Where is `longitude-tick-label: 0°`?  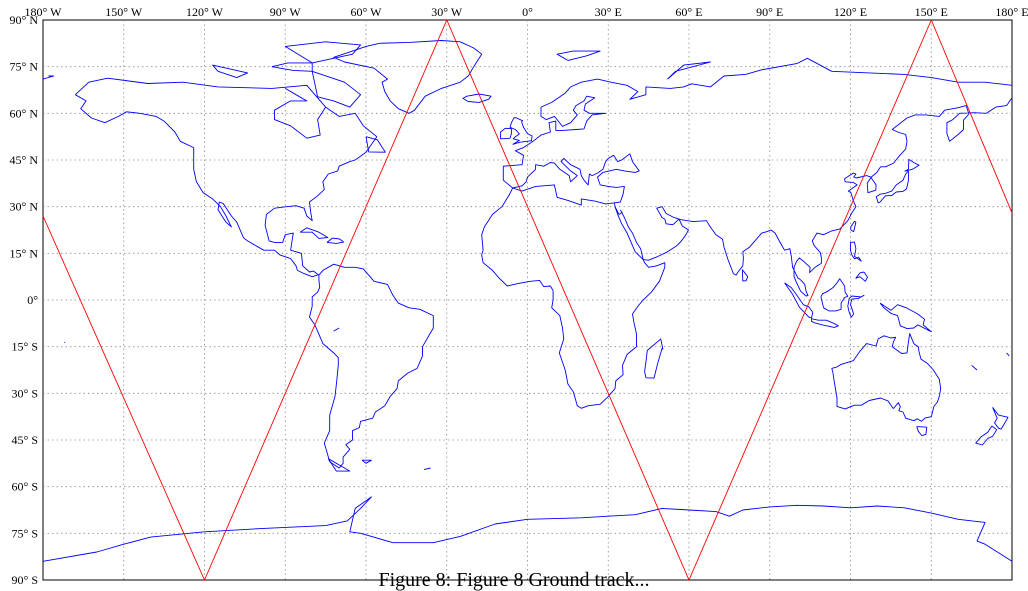 longitude-tick-label: 0° is located at coordinates (527, 12).